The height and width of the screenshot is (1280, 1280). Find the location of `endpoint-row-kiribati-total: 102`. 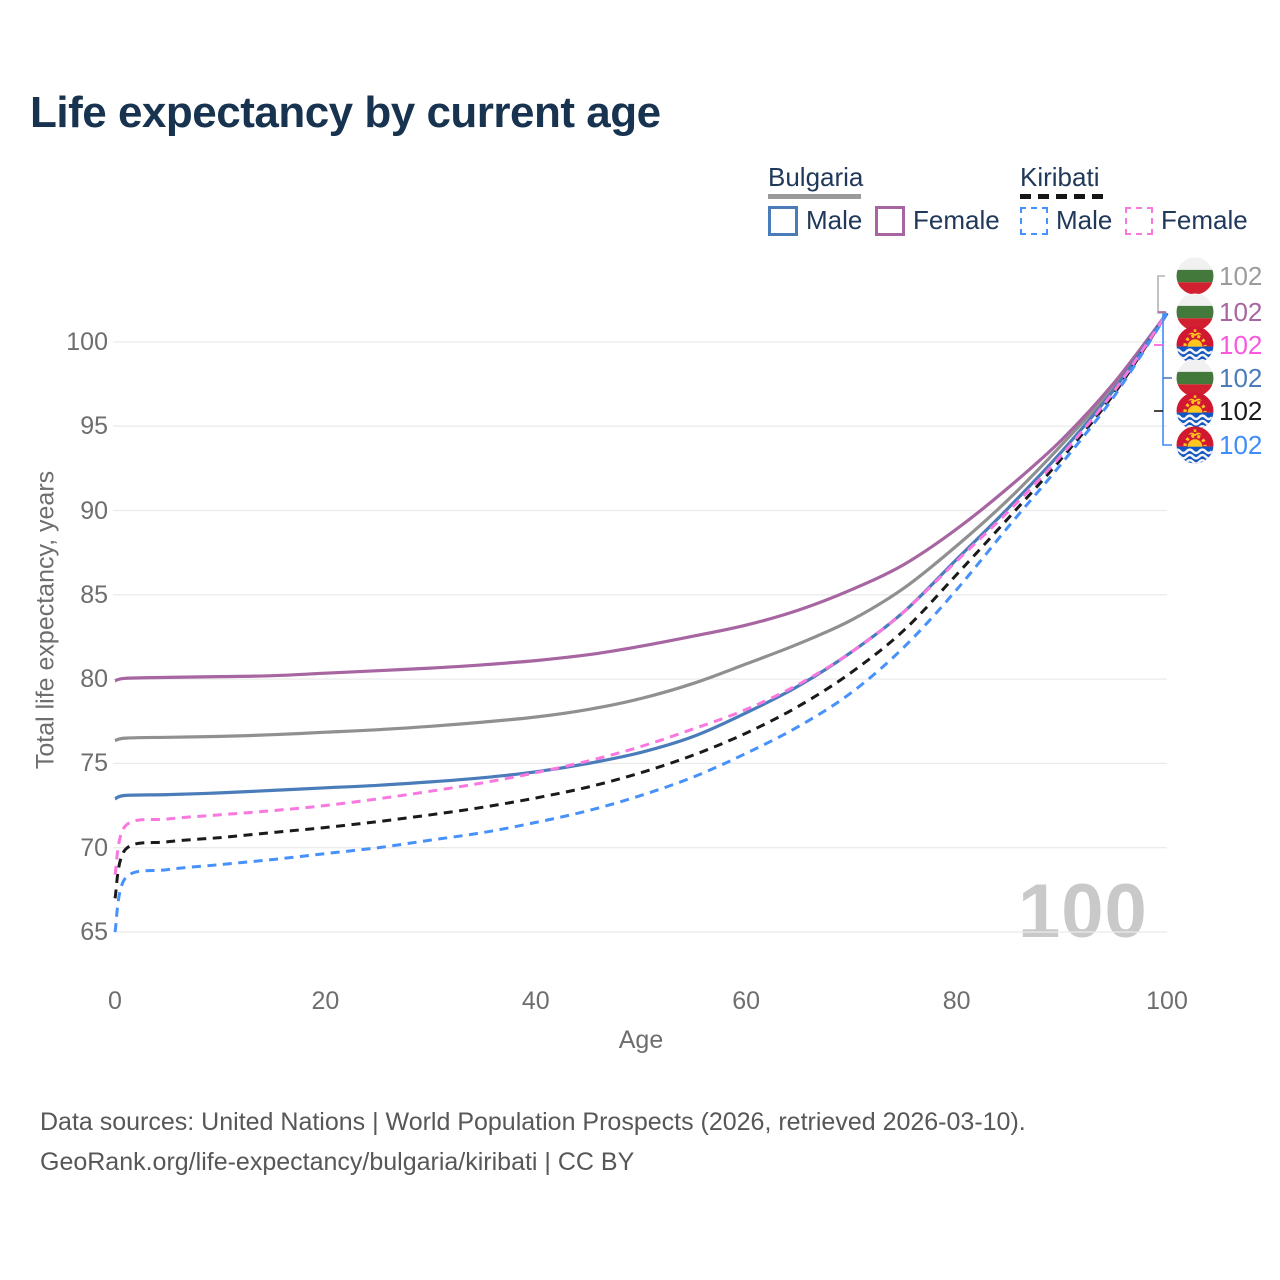

endpoint-row-kiribati-total: 102 is located at coordinates (1219, 411).